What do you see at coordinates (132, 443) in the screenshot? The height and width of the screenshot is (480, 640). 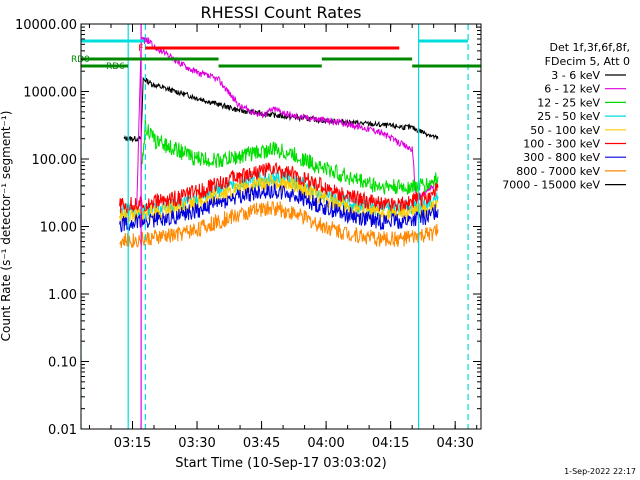 I see `x-tick-label: 03:15` at bounding box center [132, 443].